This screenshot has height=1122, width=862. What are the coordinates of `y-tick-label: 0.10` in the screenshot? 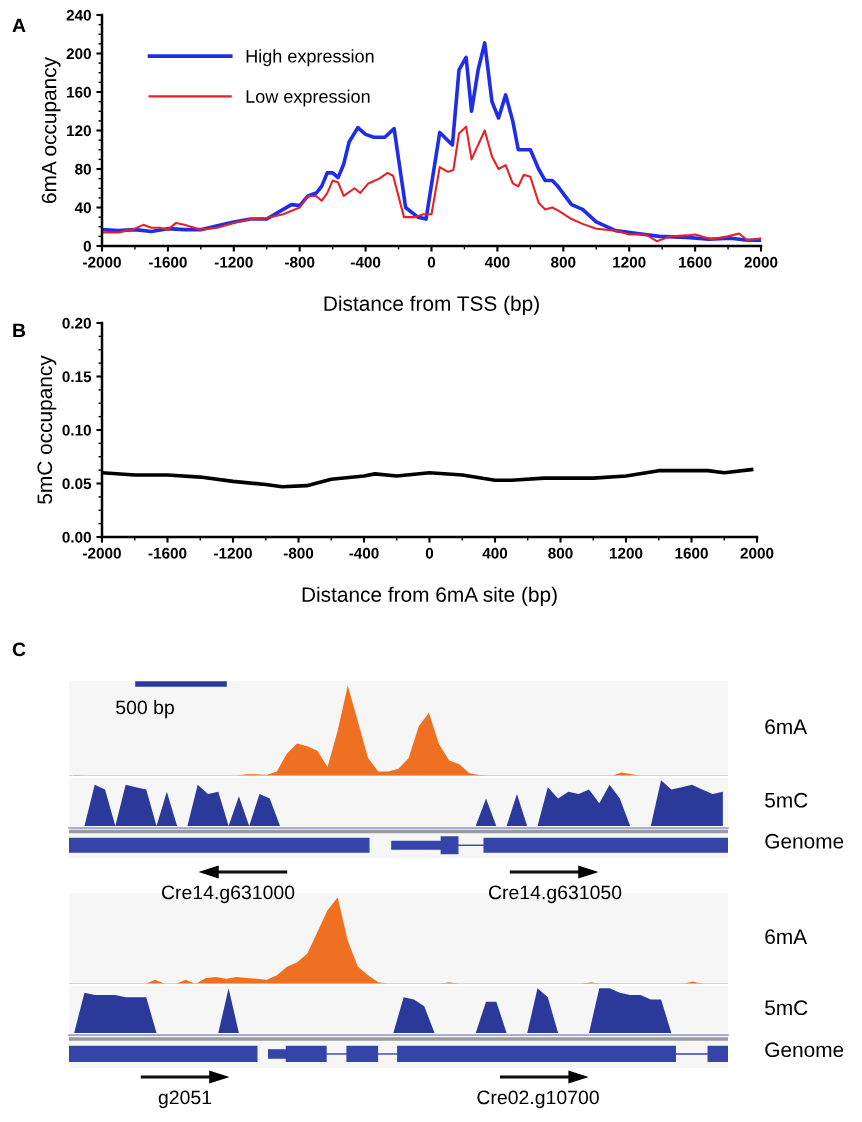 It's located at (76, 430).